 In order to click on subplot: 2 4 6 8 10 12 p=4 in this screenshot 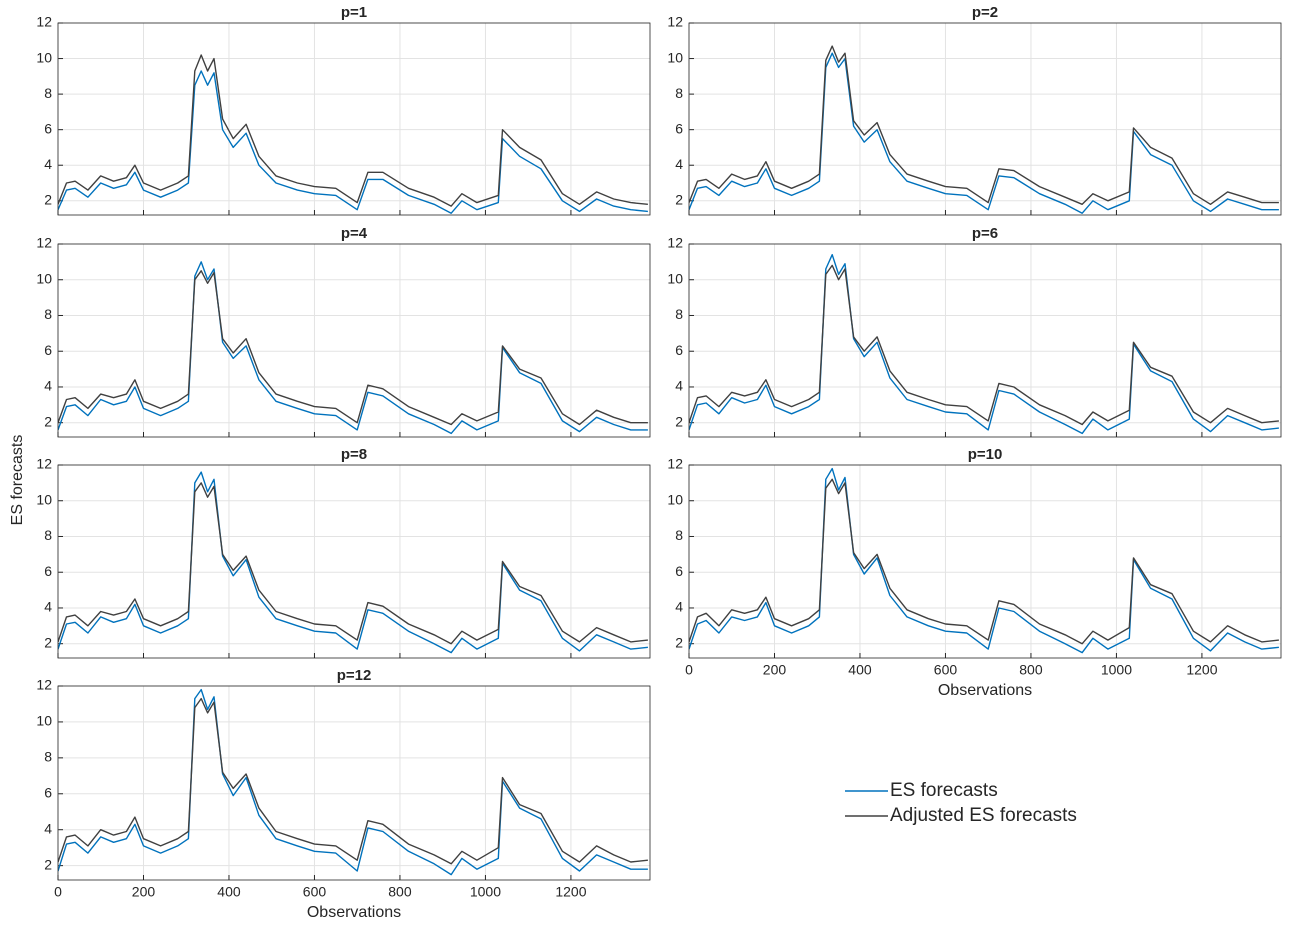, I will do `click(343, 331)`.